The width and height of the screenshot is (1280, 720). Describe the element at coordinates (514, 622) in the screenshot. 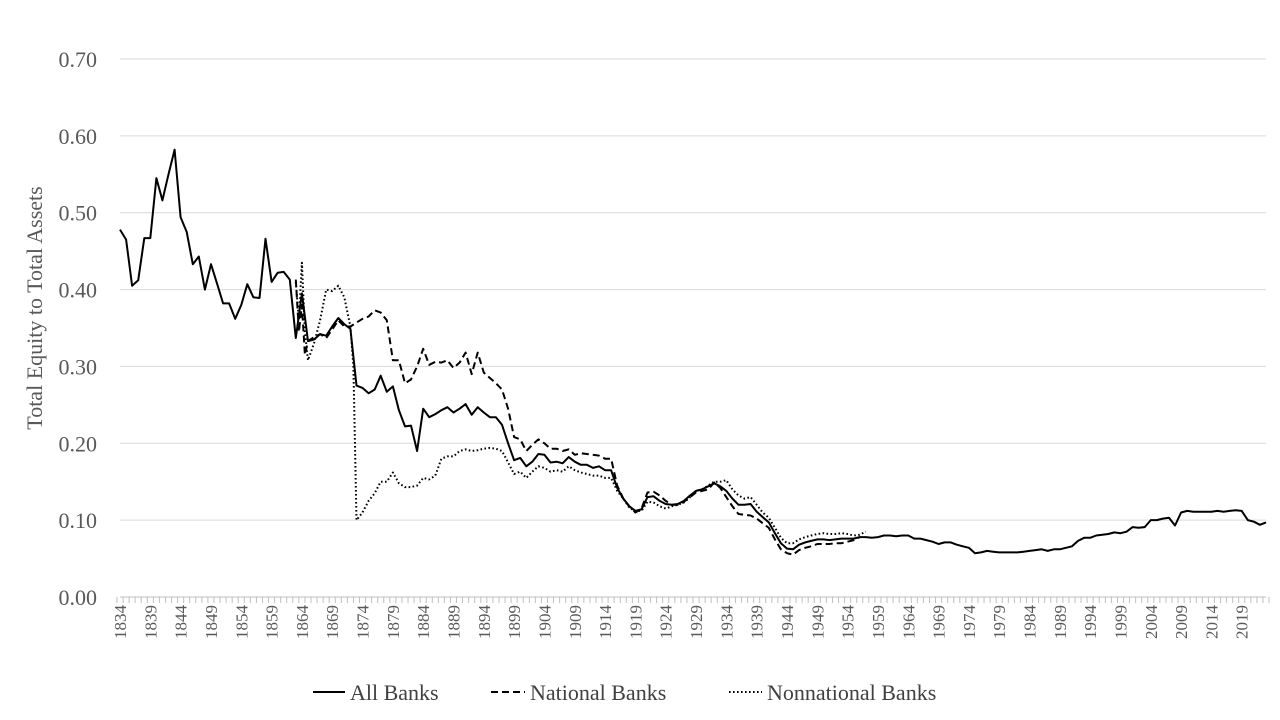

I see `x-tick-label: 1899` at that location.